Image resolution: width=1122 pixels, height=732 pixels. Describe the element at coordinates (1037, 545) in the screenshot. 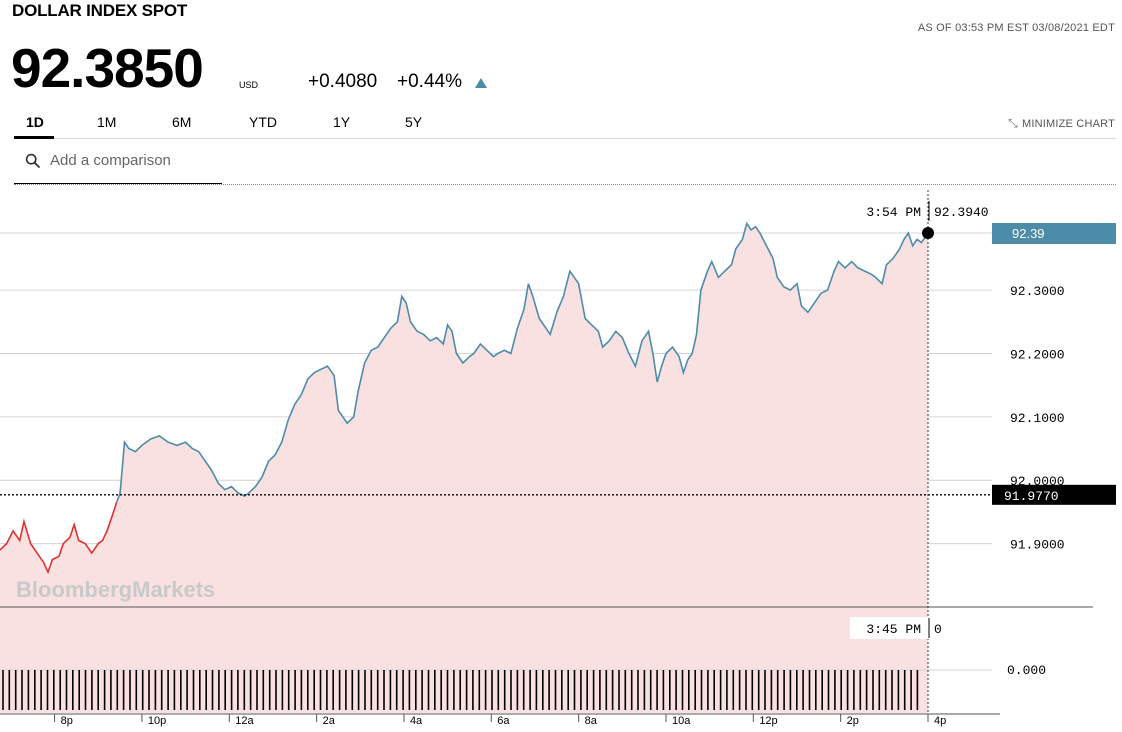

I see `y-tick-label: 91.9000` at that location.